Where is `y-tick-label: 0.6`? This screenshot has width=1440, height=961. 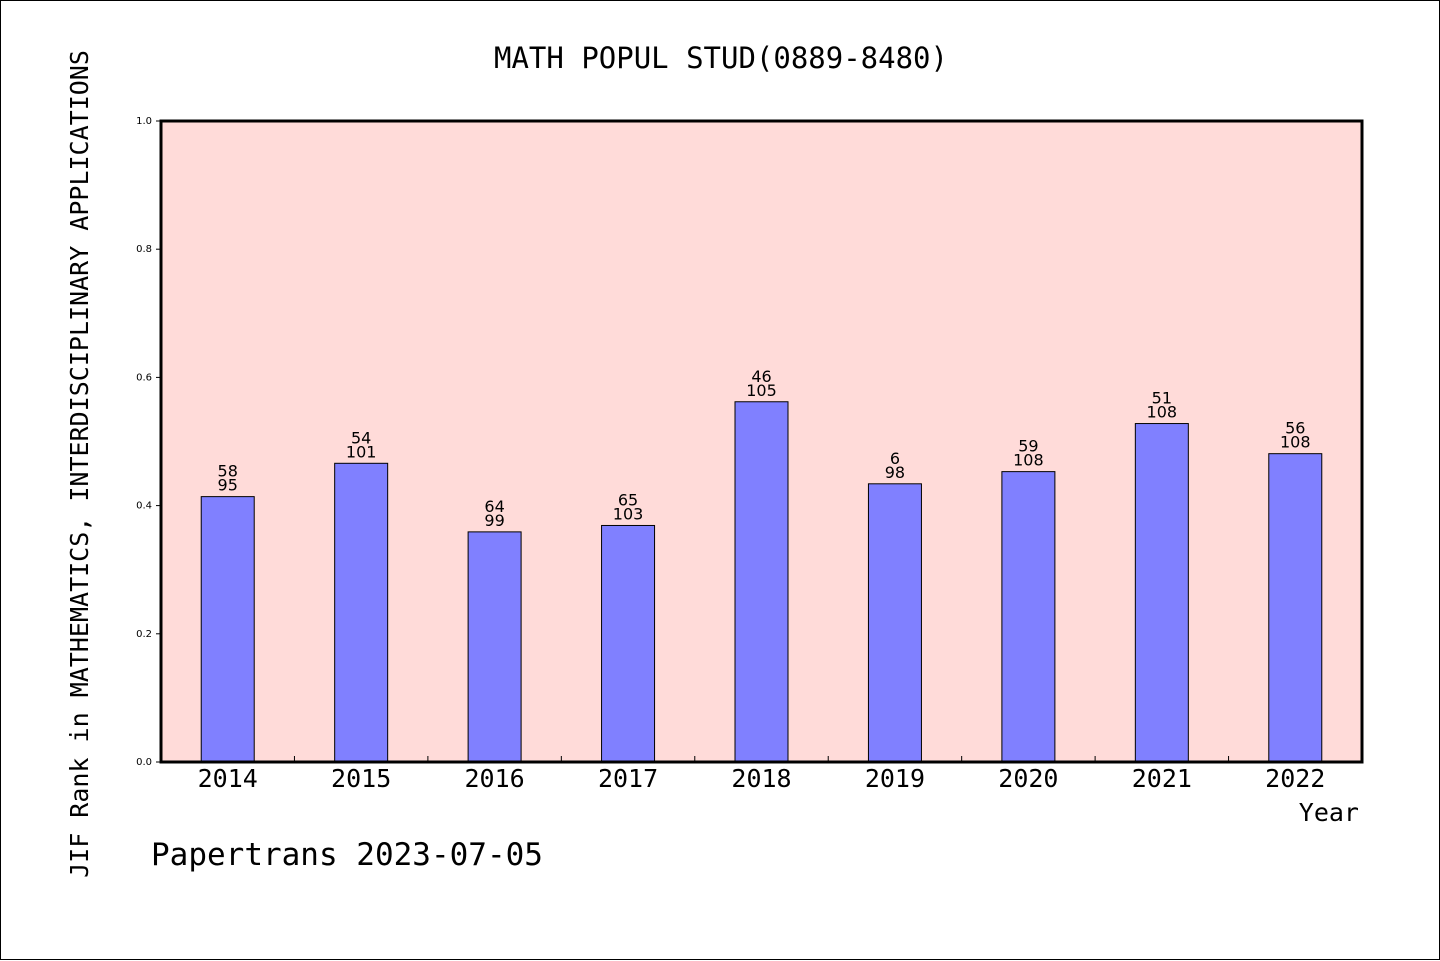 y-tick-label: 0.6 is located at coordinates (144, 377).